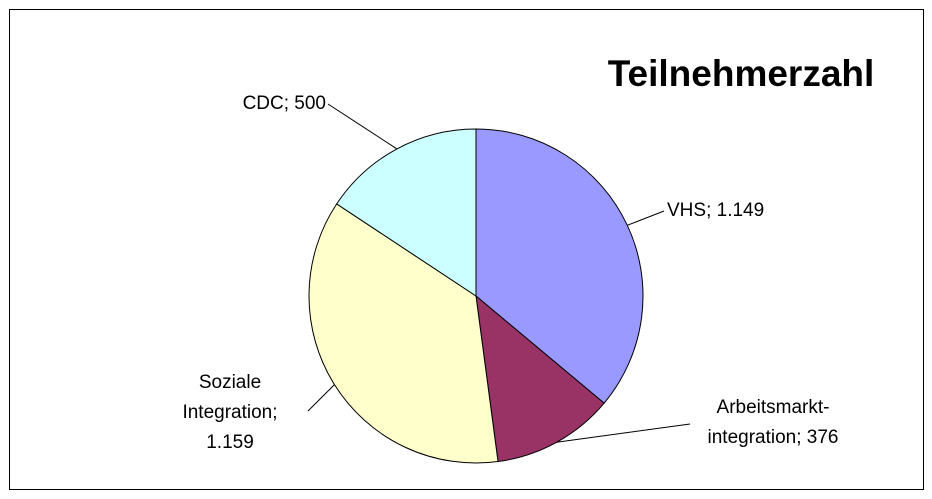 The width and height of the screenshot is (932, 499). Describe the element at coordinates (715, 210) in the screenshot. I see `data-label: VHS; 1.149` at that location.